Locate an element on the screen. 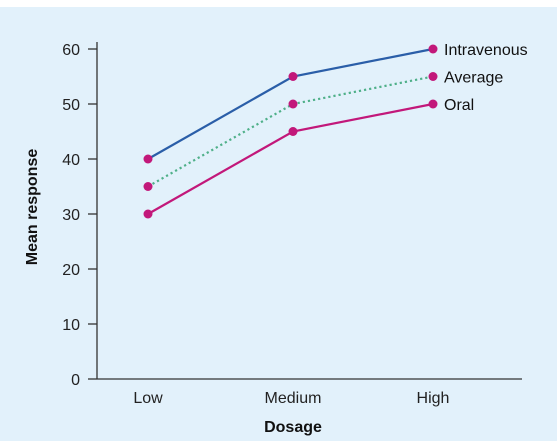  series-label-oral: Oral is located at coordinates (459, 105).